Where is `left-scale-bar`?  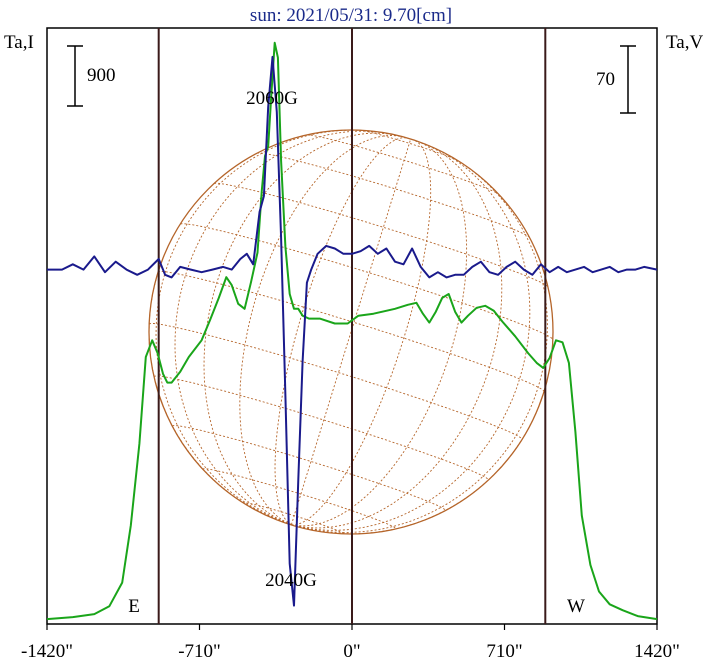 left-scale-bar is located at coordinates (75, 76).